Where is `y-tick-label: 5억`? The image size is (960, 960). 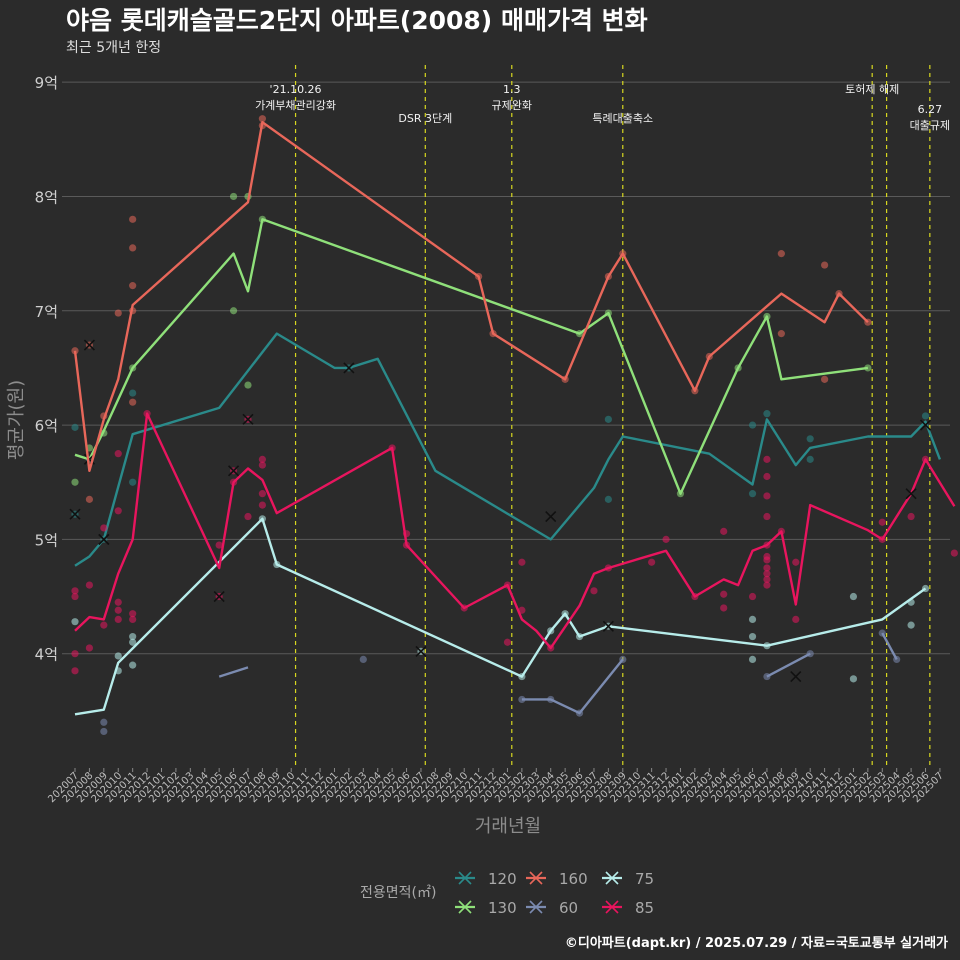
y-tick-label: 5억 is located at coordinates (46, 540).